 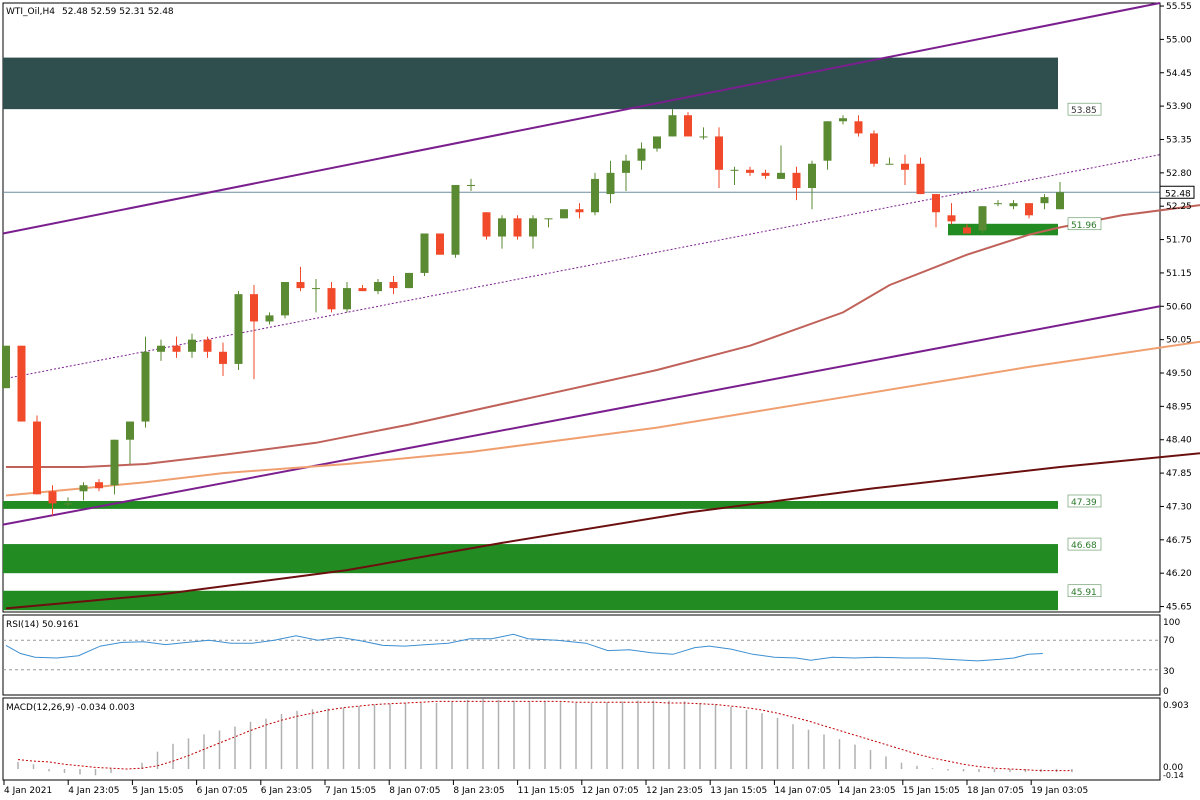 What do you see at coordinates (1131, 350) in the screenshot?
I see `price-tags: 53.85 51.96 47.39 46.68 45.91 52.48` at bounding box center [1131, 350].